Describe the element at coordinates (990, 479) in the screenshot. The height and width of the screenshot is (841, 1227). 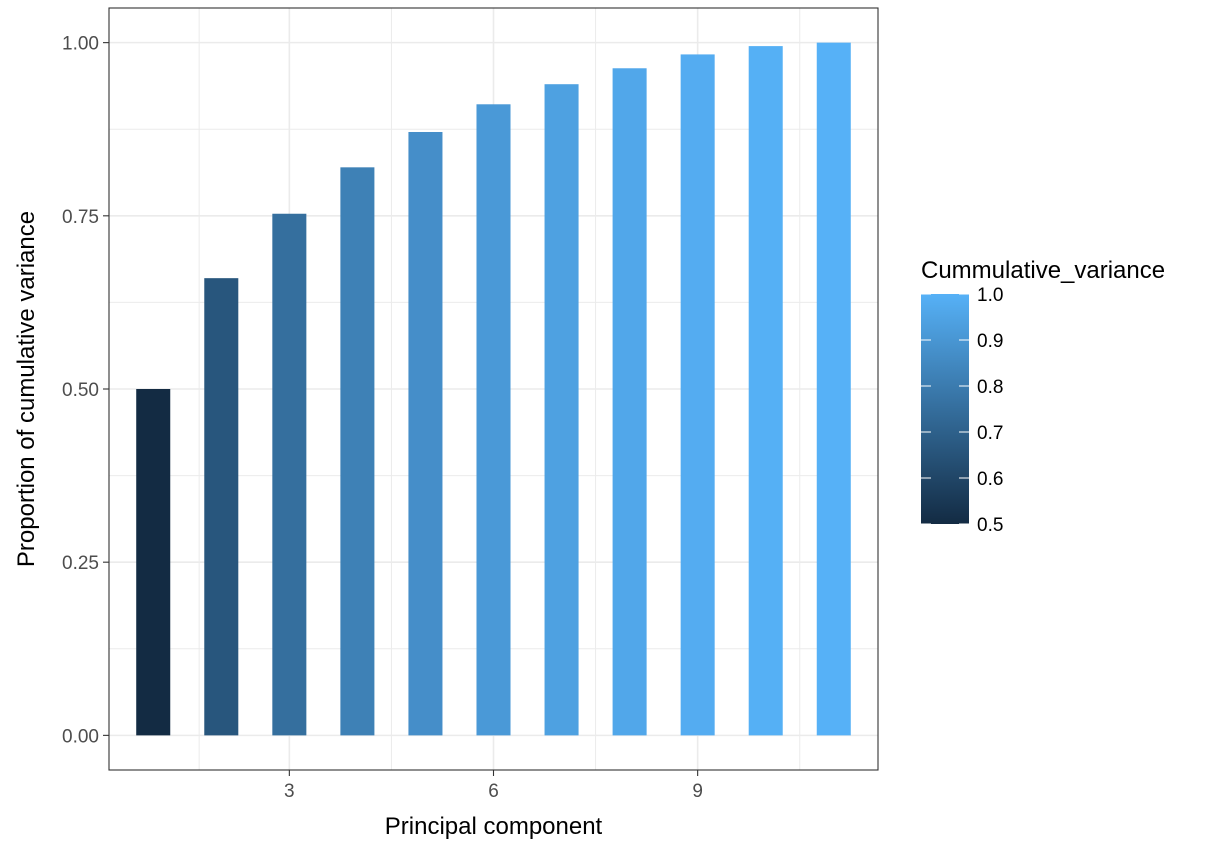
I see `legend-tick-label: 0.6` at that location.